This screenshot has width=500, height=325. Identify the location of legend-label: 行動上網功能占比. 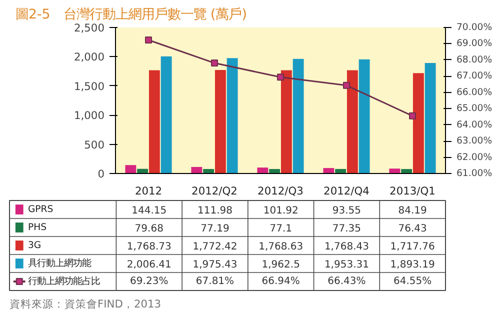
(64, 281).